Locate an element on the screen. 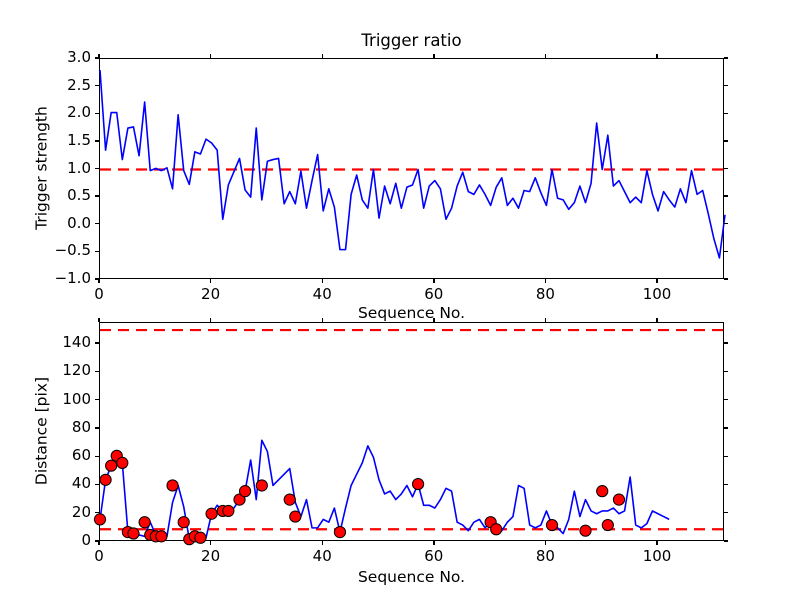 The height and width of the screenshot is (600, 800). y-tick-label: 60 is located at coordinates (81, 455).